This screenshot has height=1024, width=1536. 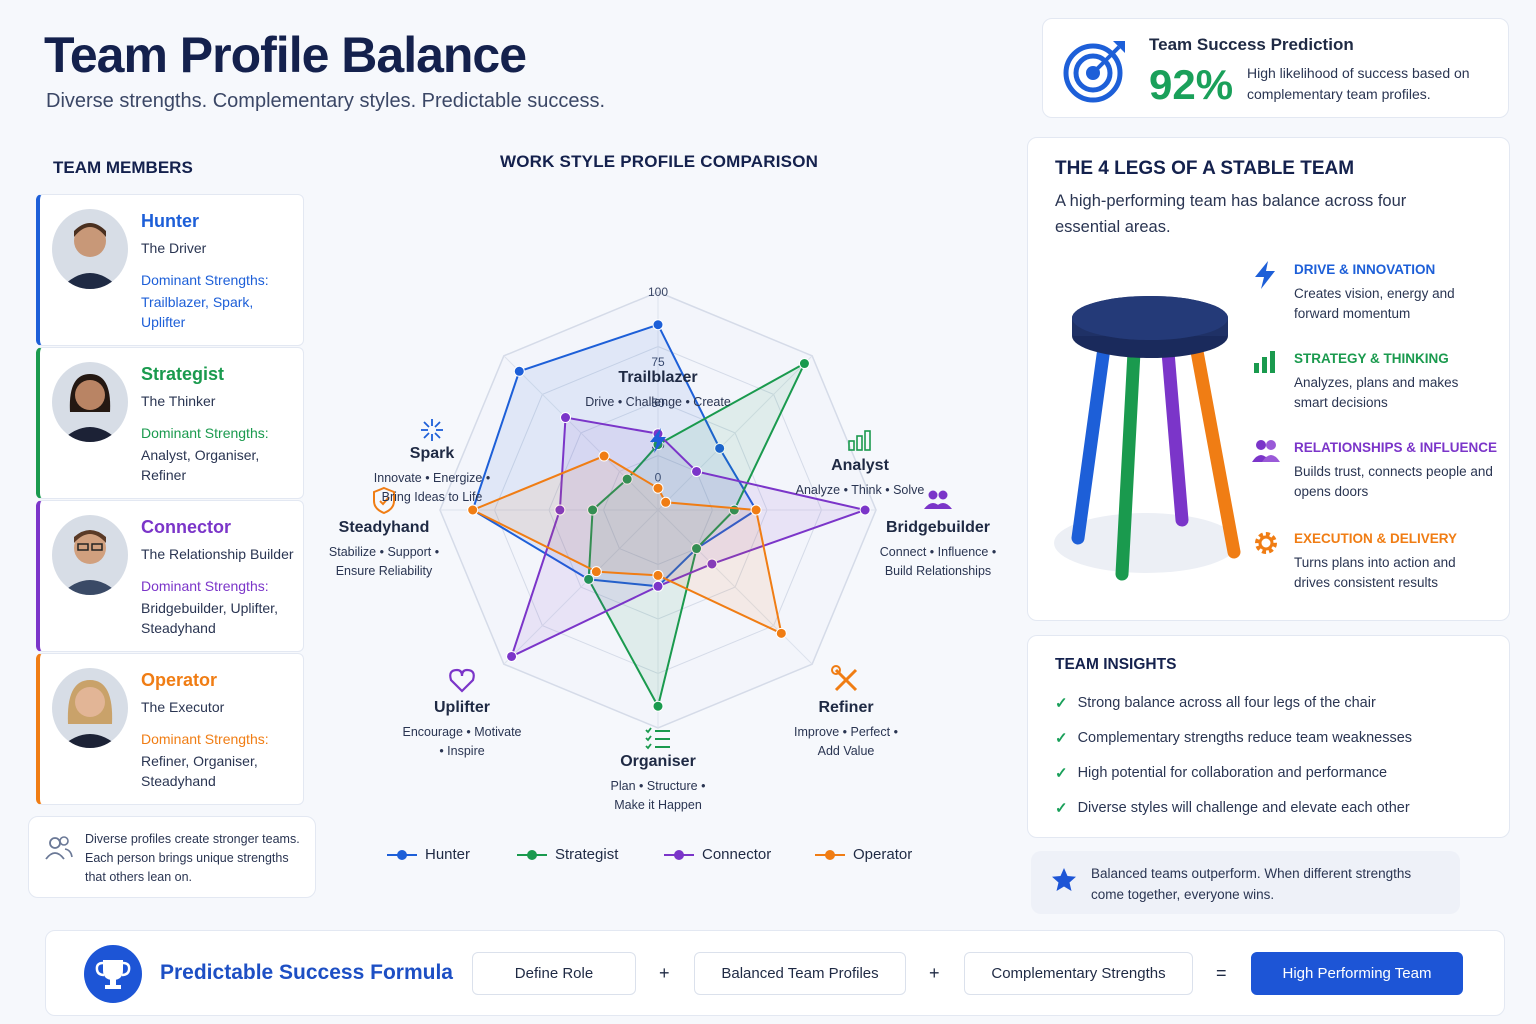 I want to click on formula-title: Predictable Success Formula, so click(x=306, y=972).